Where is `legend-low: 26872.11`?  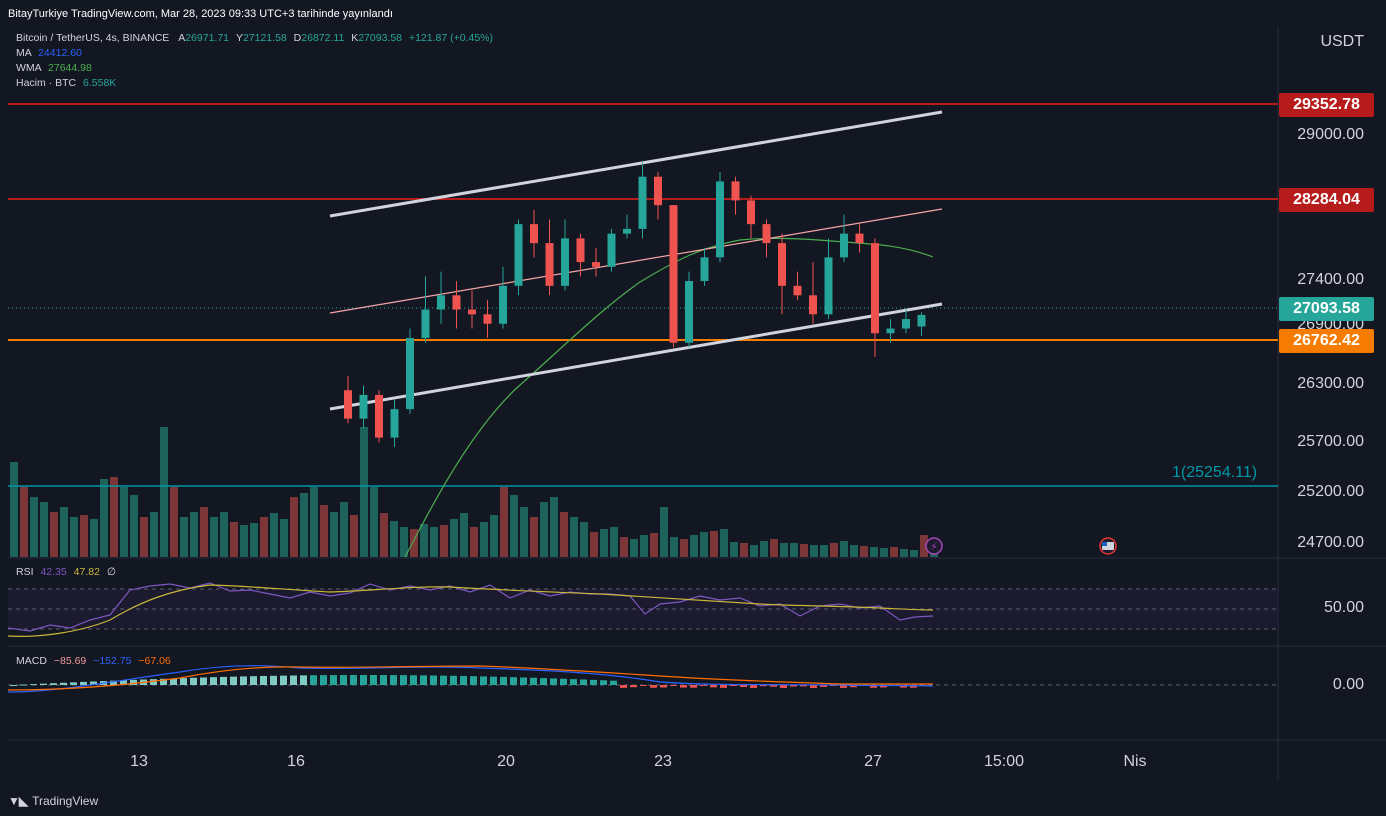
legend-low: 26872.11 is located at coordinates (323, 38).